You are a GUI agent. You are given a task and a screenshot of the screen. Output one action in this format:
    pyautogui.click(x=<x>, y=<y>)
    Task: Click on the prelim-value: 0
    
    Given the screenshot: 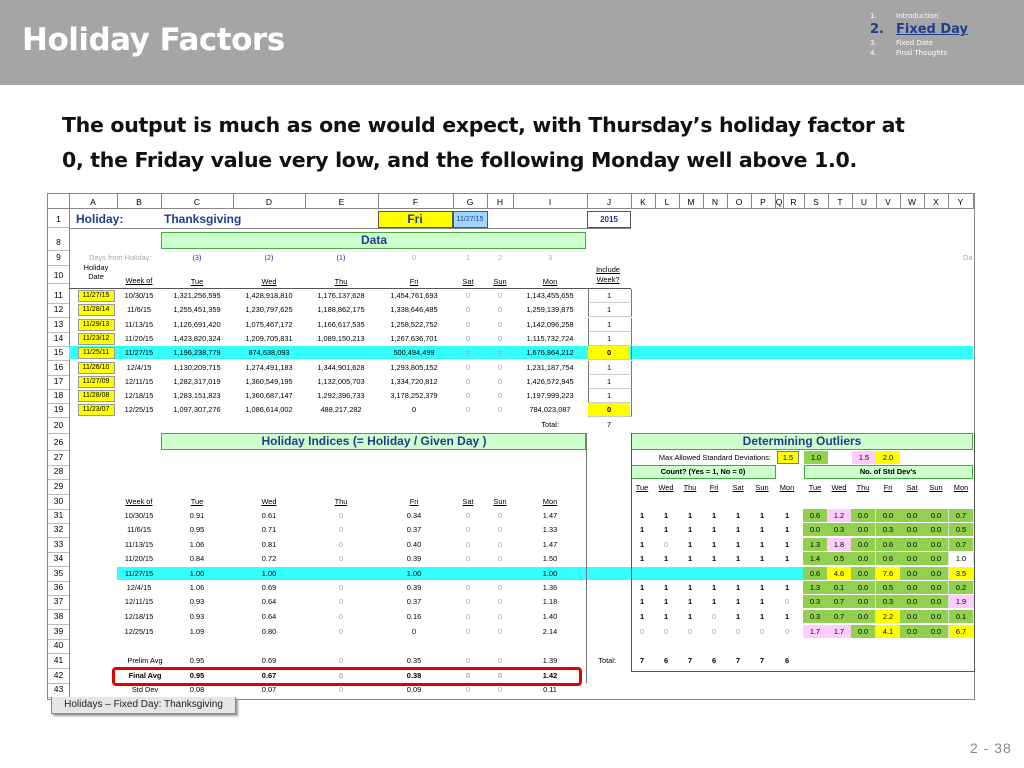 What is the action you would take?
    pyautogui.click(x=341, y=660)
    